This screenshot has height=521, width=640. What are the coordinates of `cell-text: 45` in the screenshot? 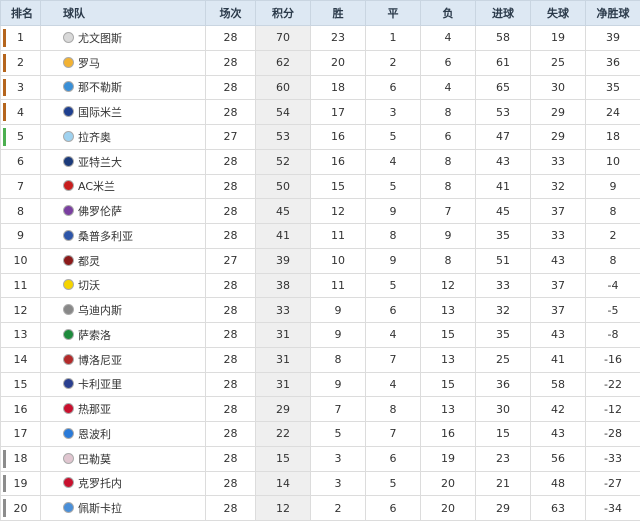 It's located at (503, 211).